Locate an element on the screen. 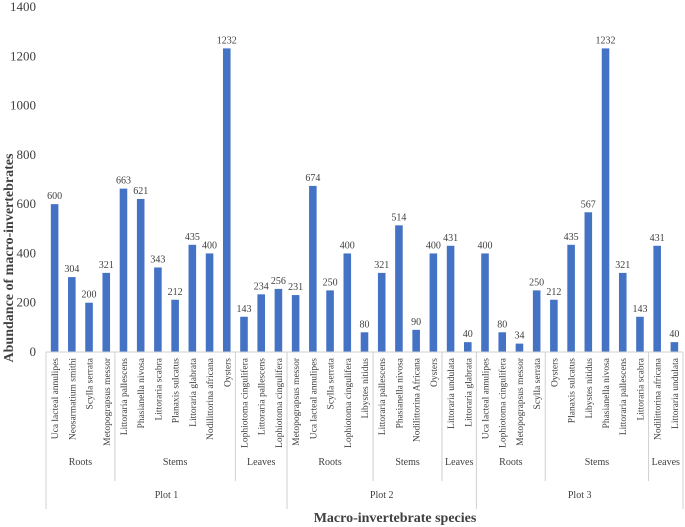 This screenshot has height=527, width=685. group-label: Plot 2 is located at coordinates (382, 495).